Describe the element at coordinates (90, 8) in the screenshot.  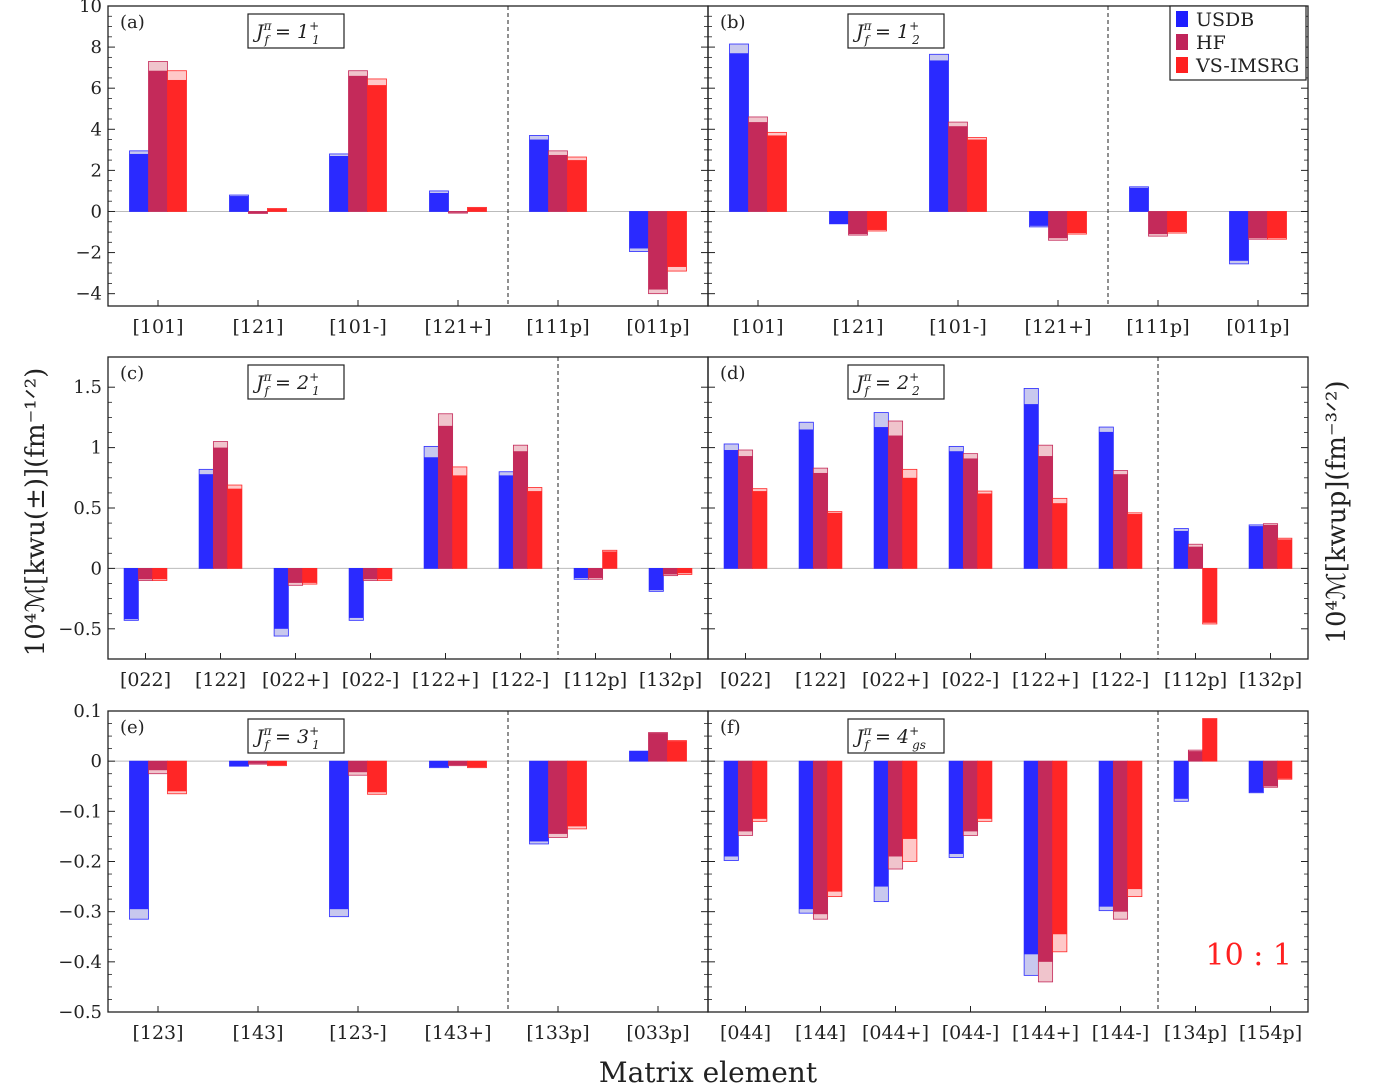
I see `y-tick-label: 10` at that location.